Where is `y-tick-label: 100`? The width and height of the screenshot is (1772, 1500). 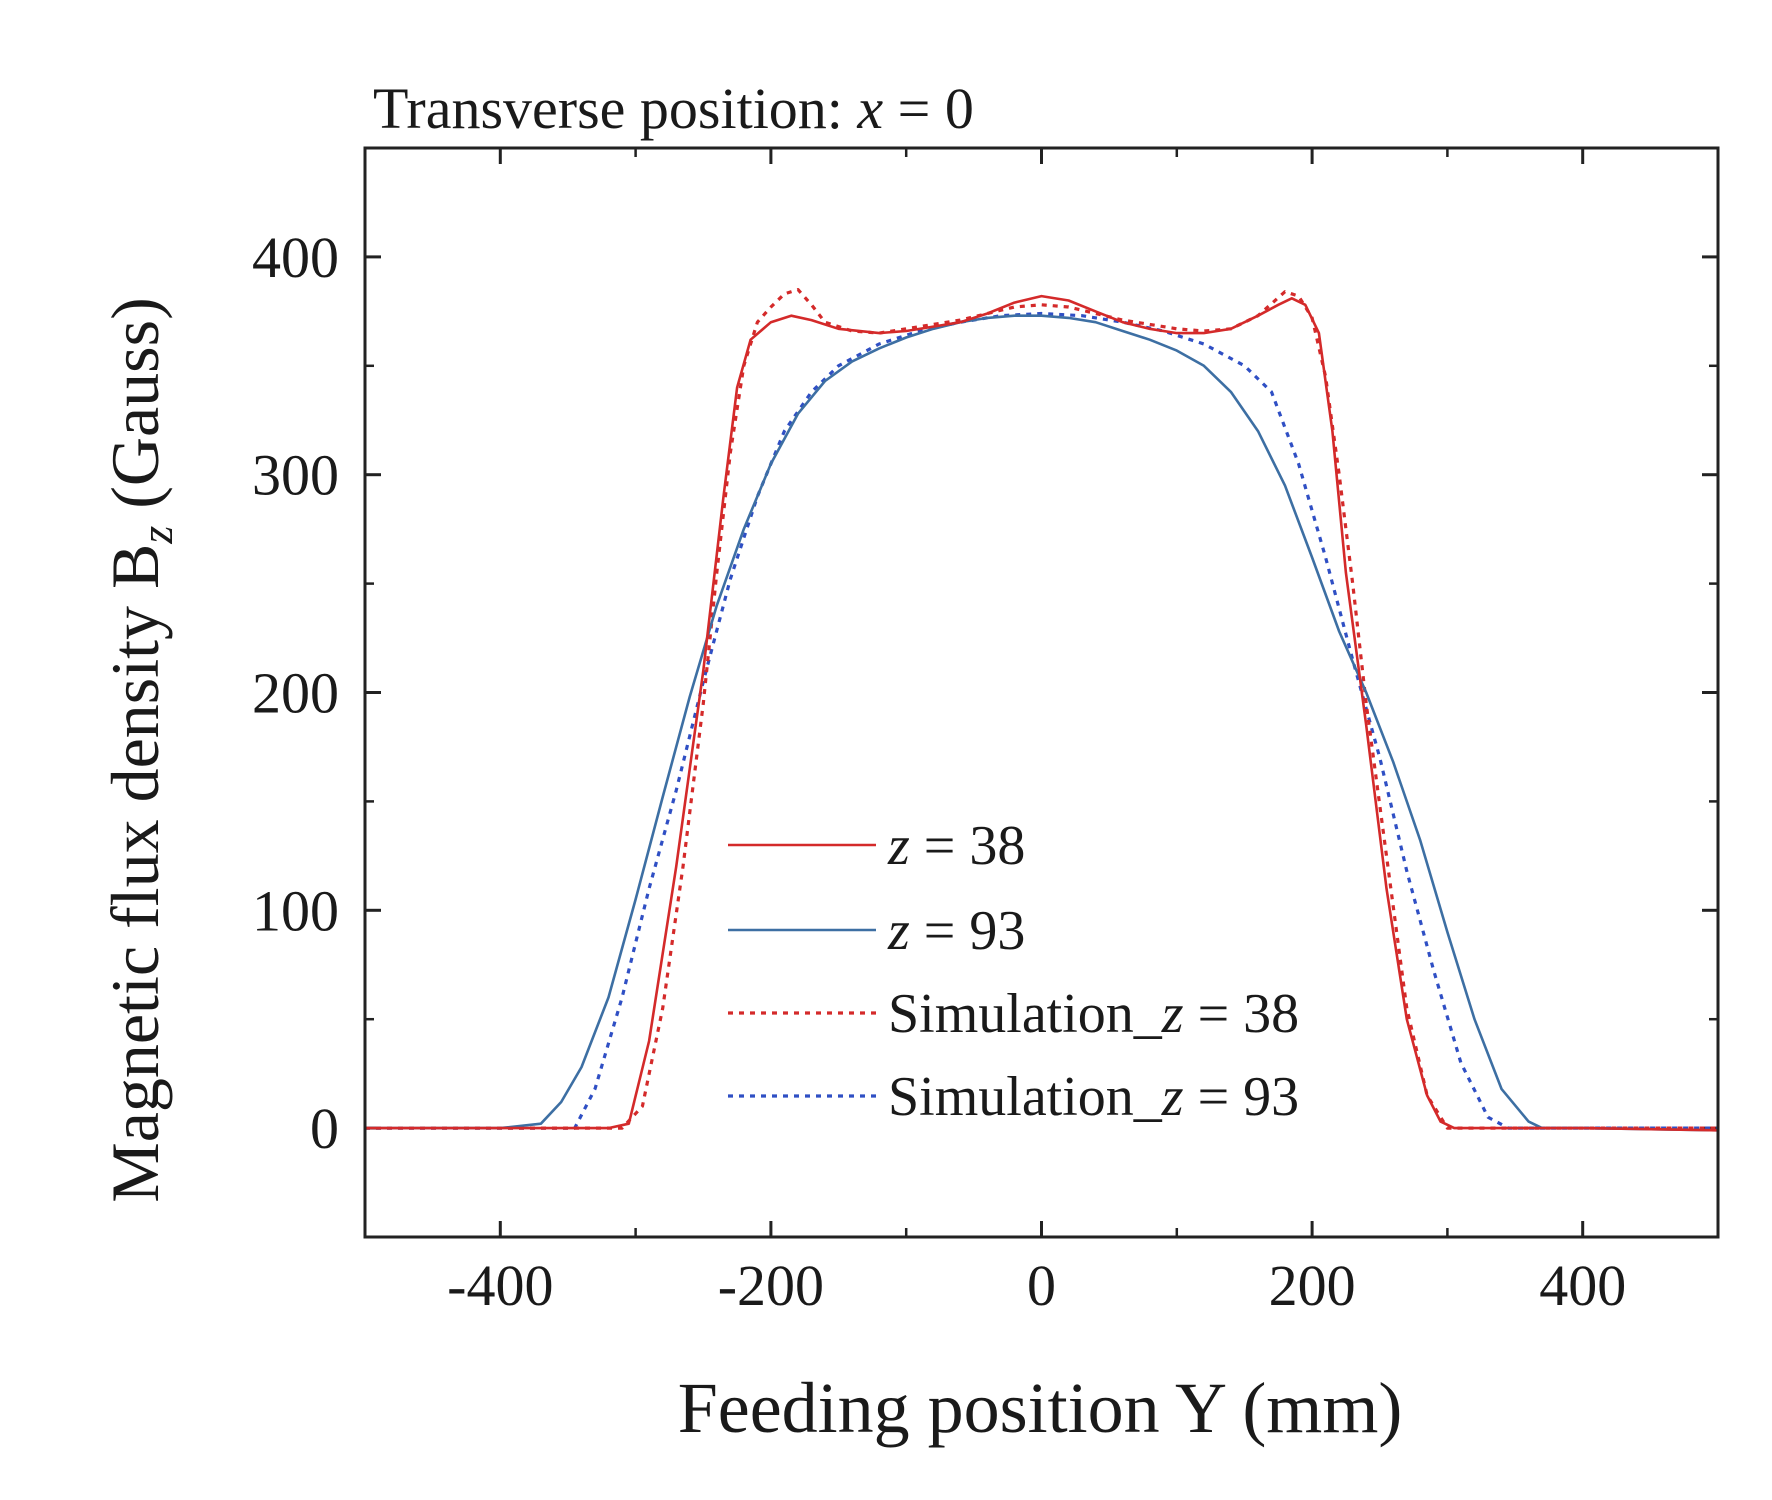 y-tick-label: 100 is located at coordinates (295, 910).